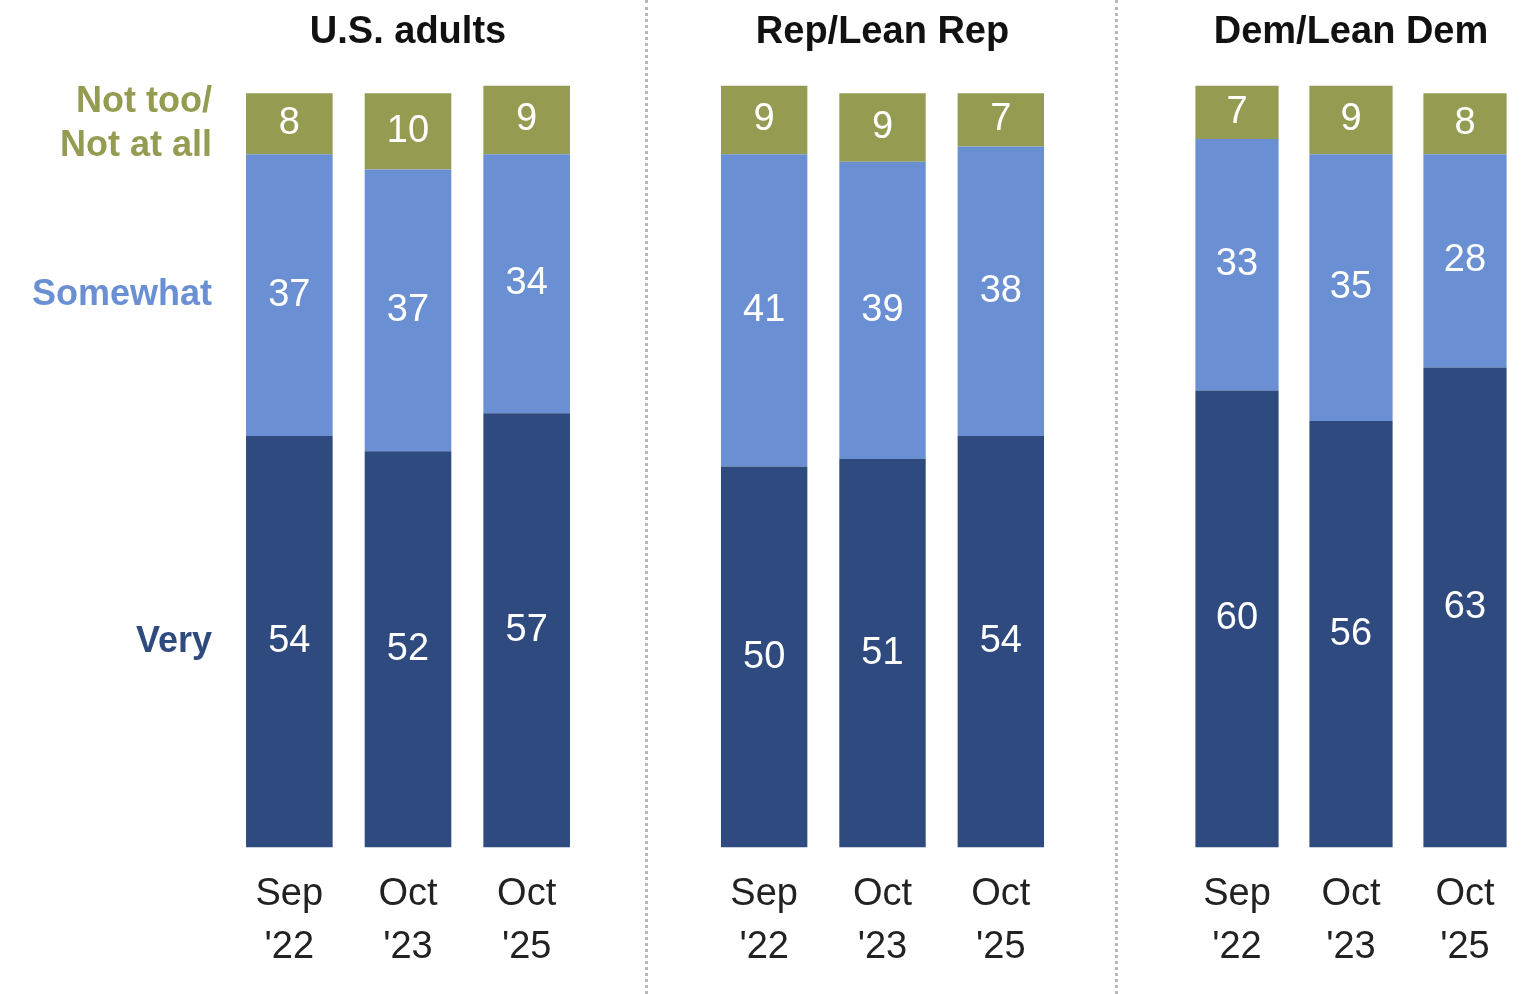 This screenshot has width=1524, height=994. What do you see at coordinates (135, 121) in the screenshot?
I see `series-label: Not too/ Not at all` at bounding box center [135, 121].